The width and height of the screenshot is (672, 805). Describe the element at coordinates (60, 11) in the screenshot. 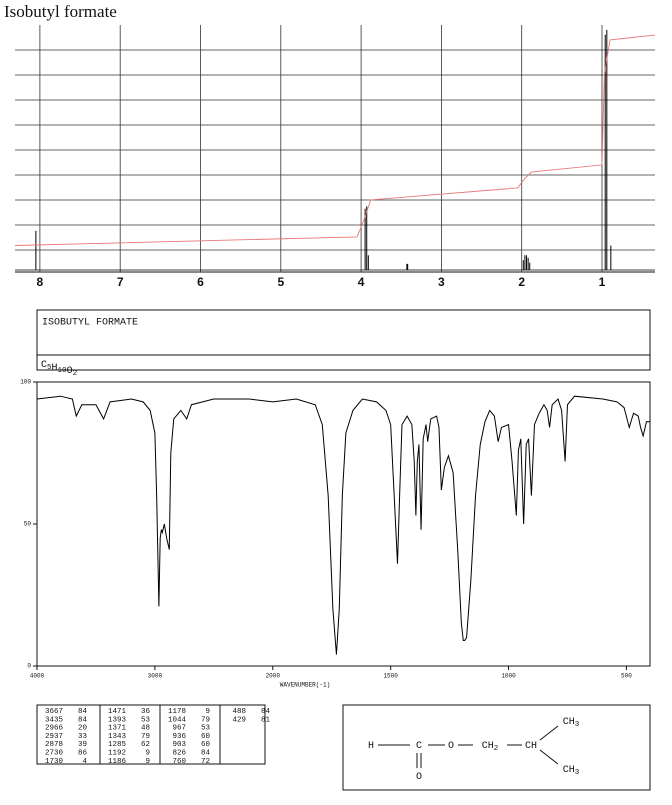

I see `nmr-title: Isobutyl formate` at that location.